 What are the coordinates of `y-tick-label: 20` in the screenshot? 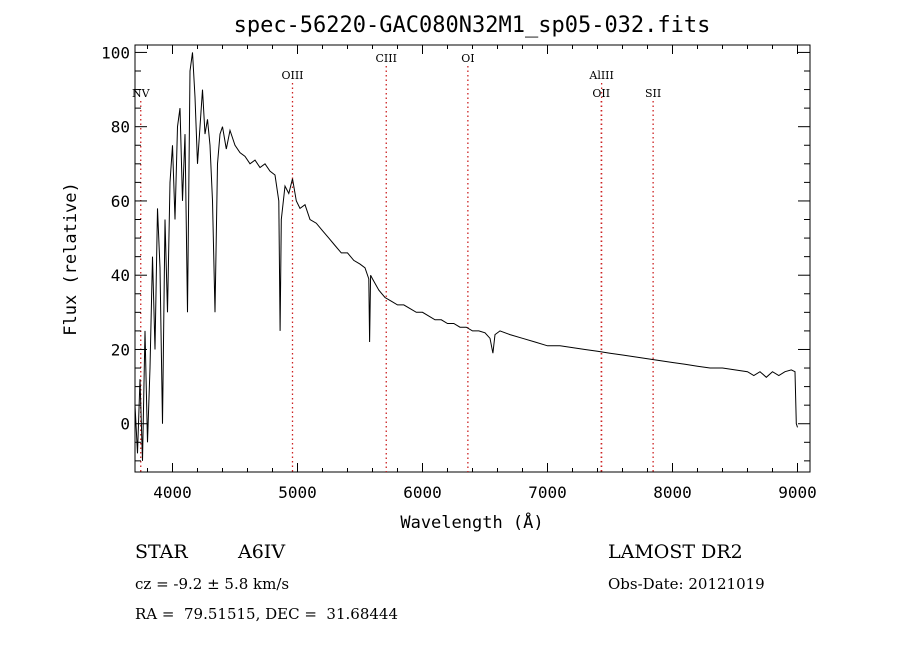 It's located at (120, 349).